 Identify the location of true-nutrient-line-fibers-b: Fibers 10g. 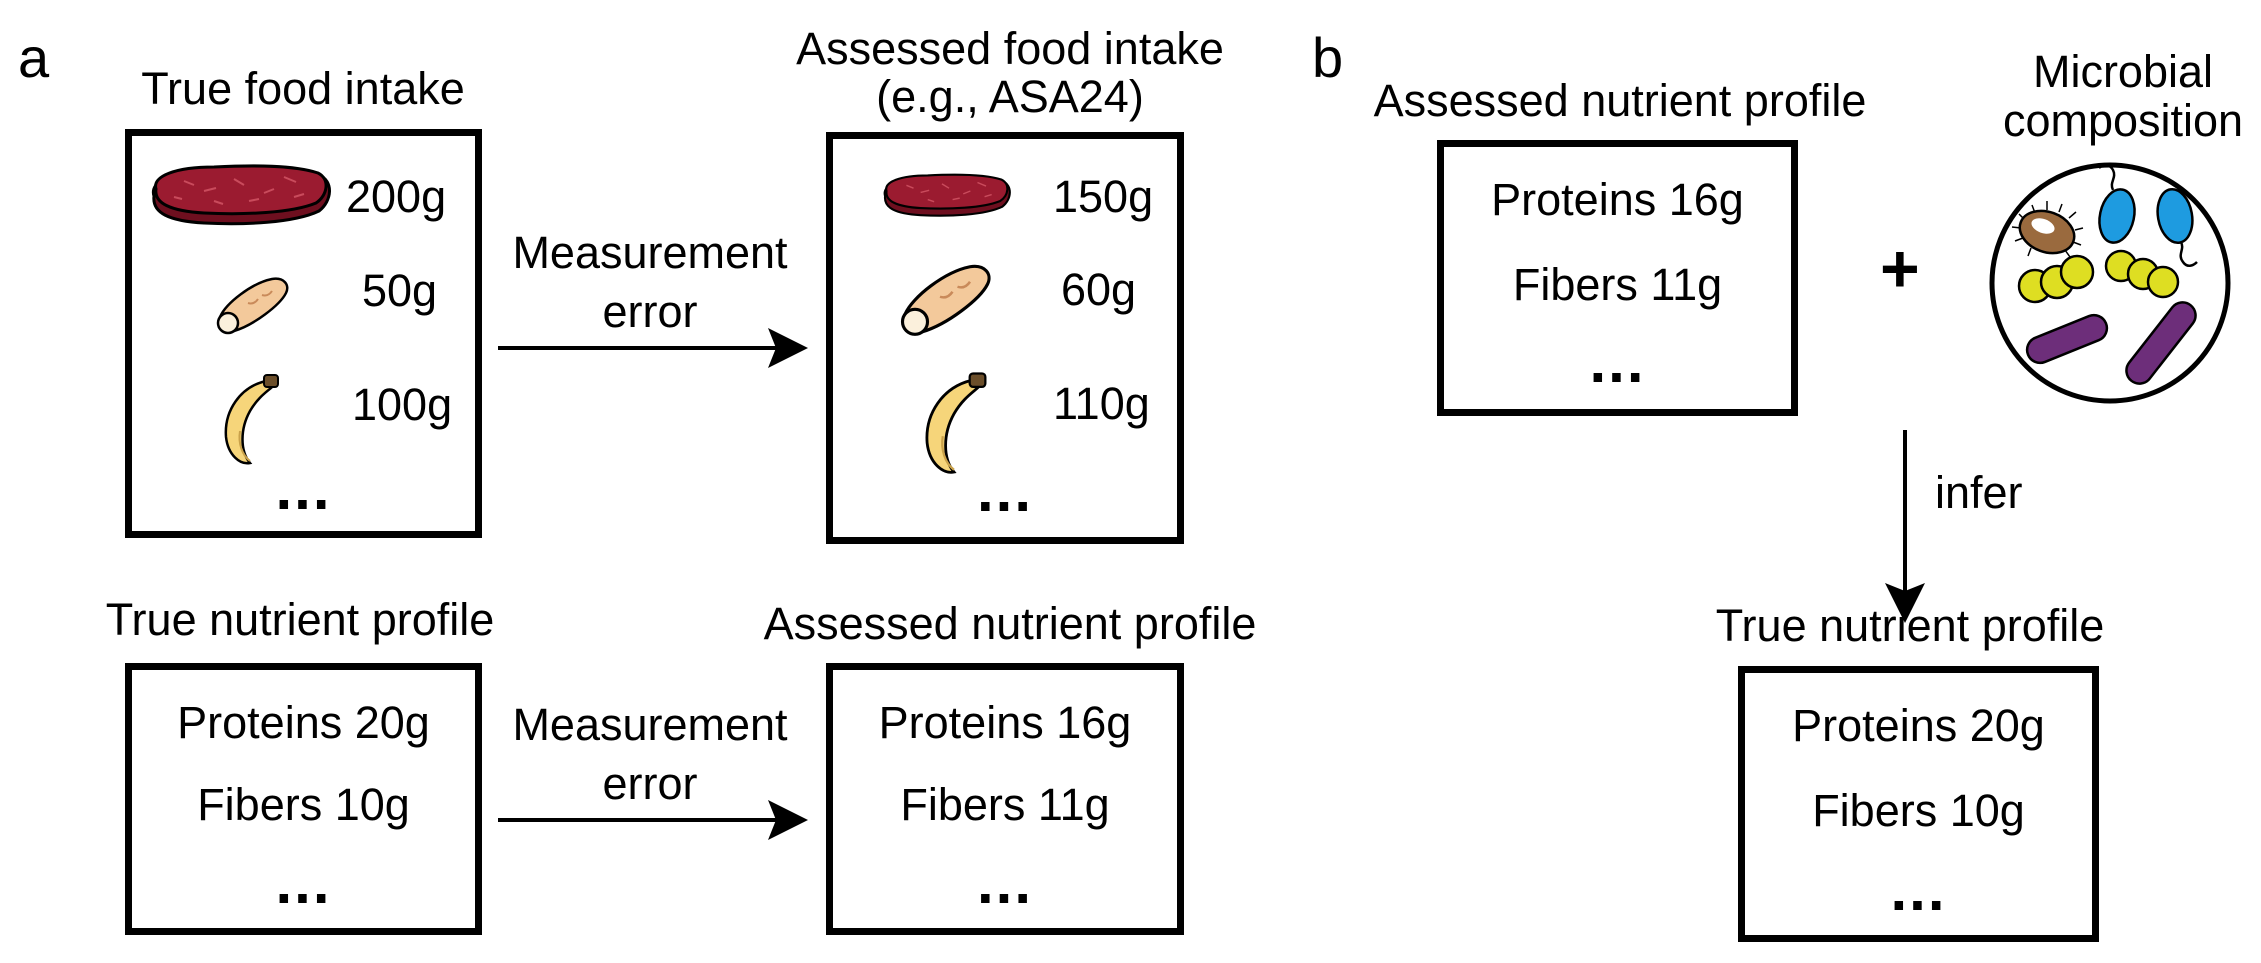
(1918, 810).